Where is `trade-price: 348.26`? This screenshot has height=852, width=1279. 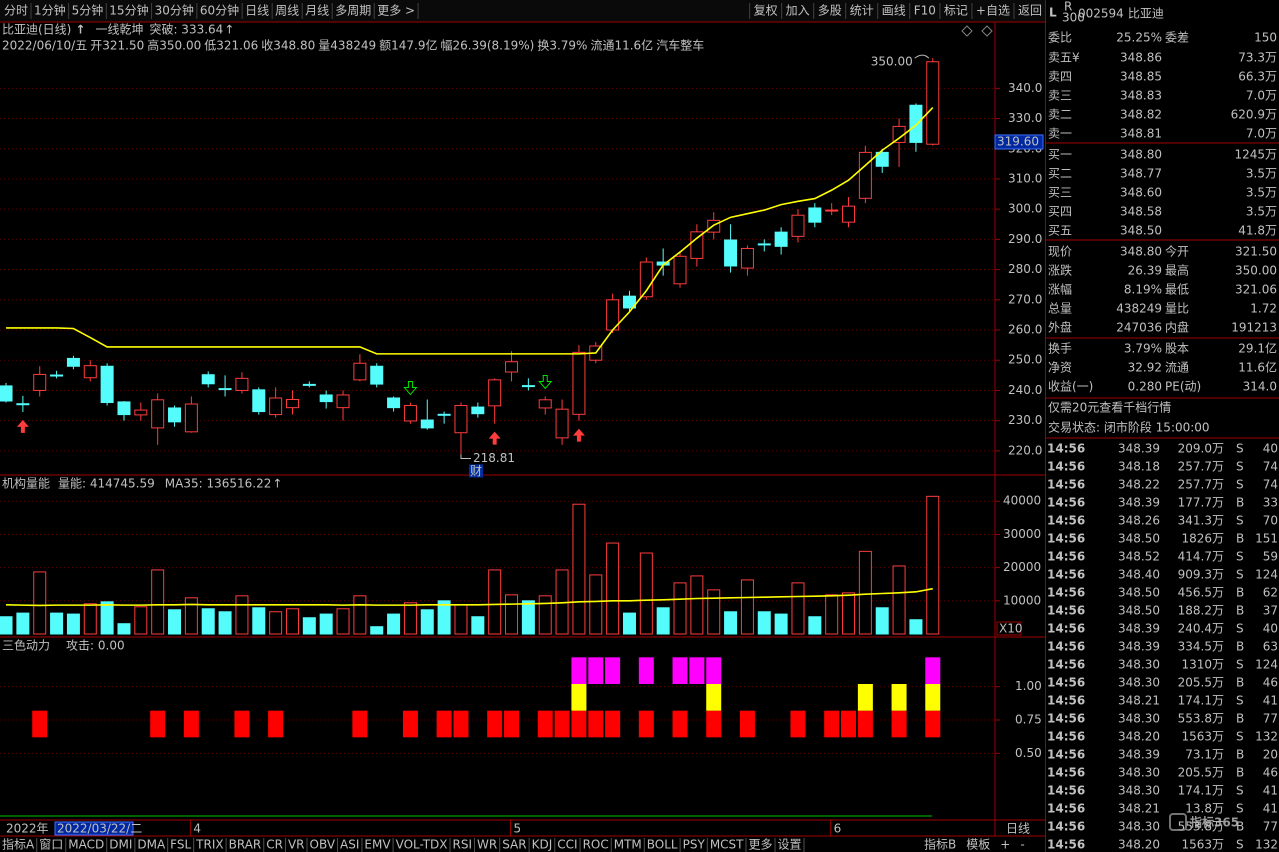
trade-price: 348.26 is located at coordinates (1139, 521).